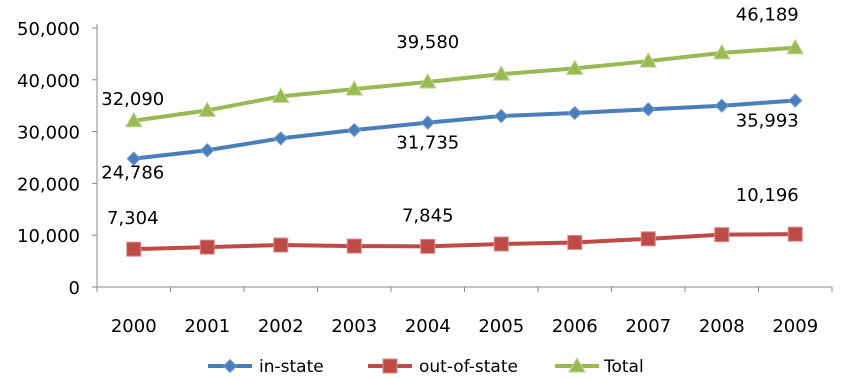 The height and width of the screenshot is (379, 848). I want to click on data-label: 7,845, so click(428, 215).